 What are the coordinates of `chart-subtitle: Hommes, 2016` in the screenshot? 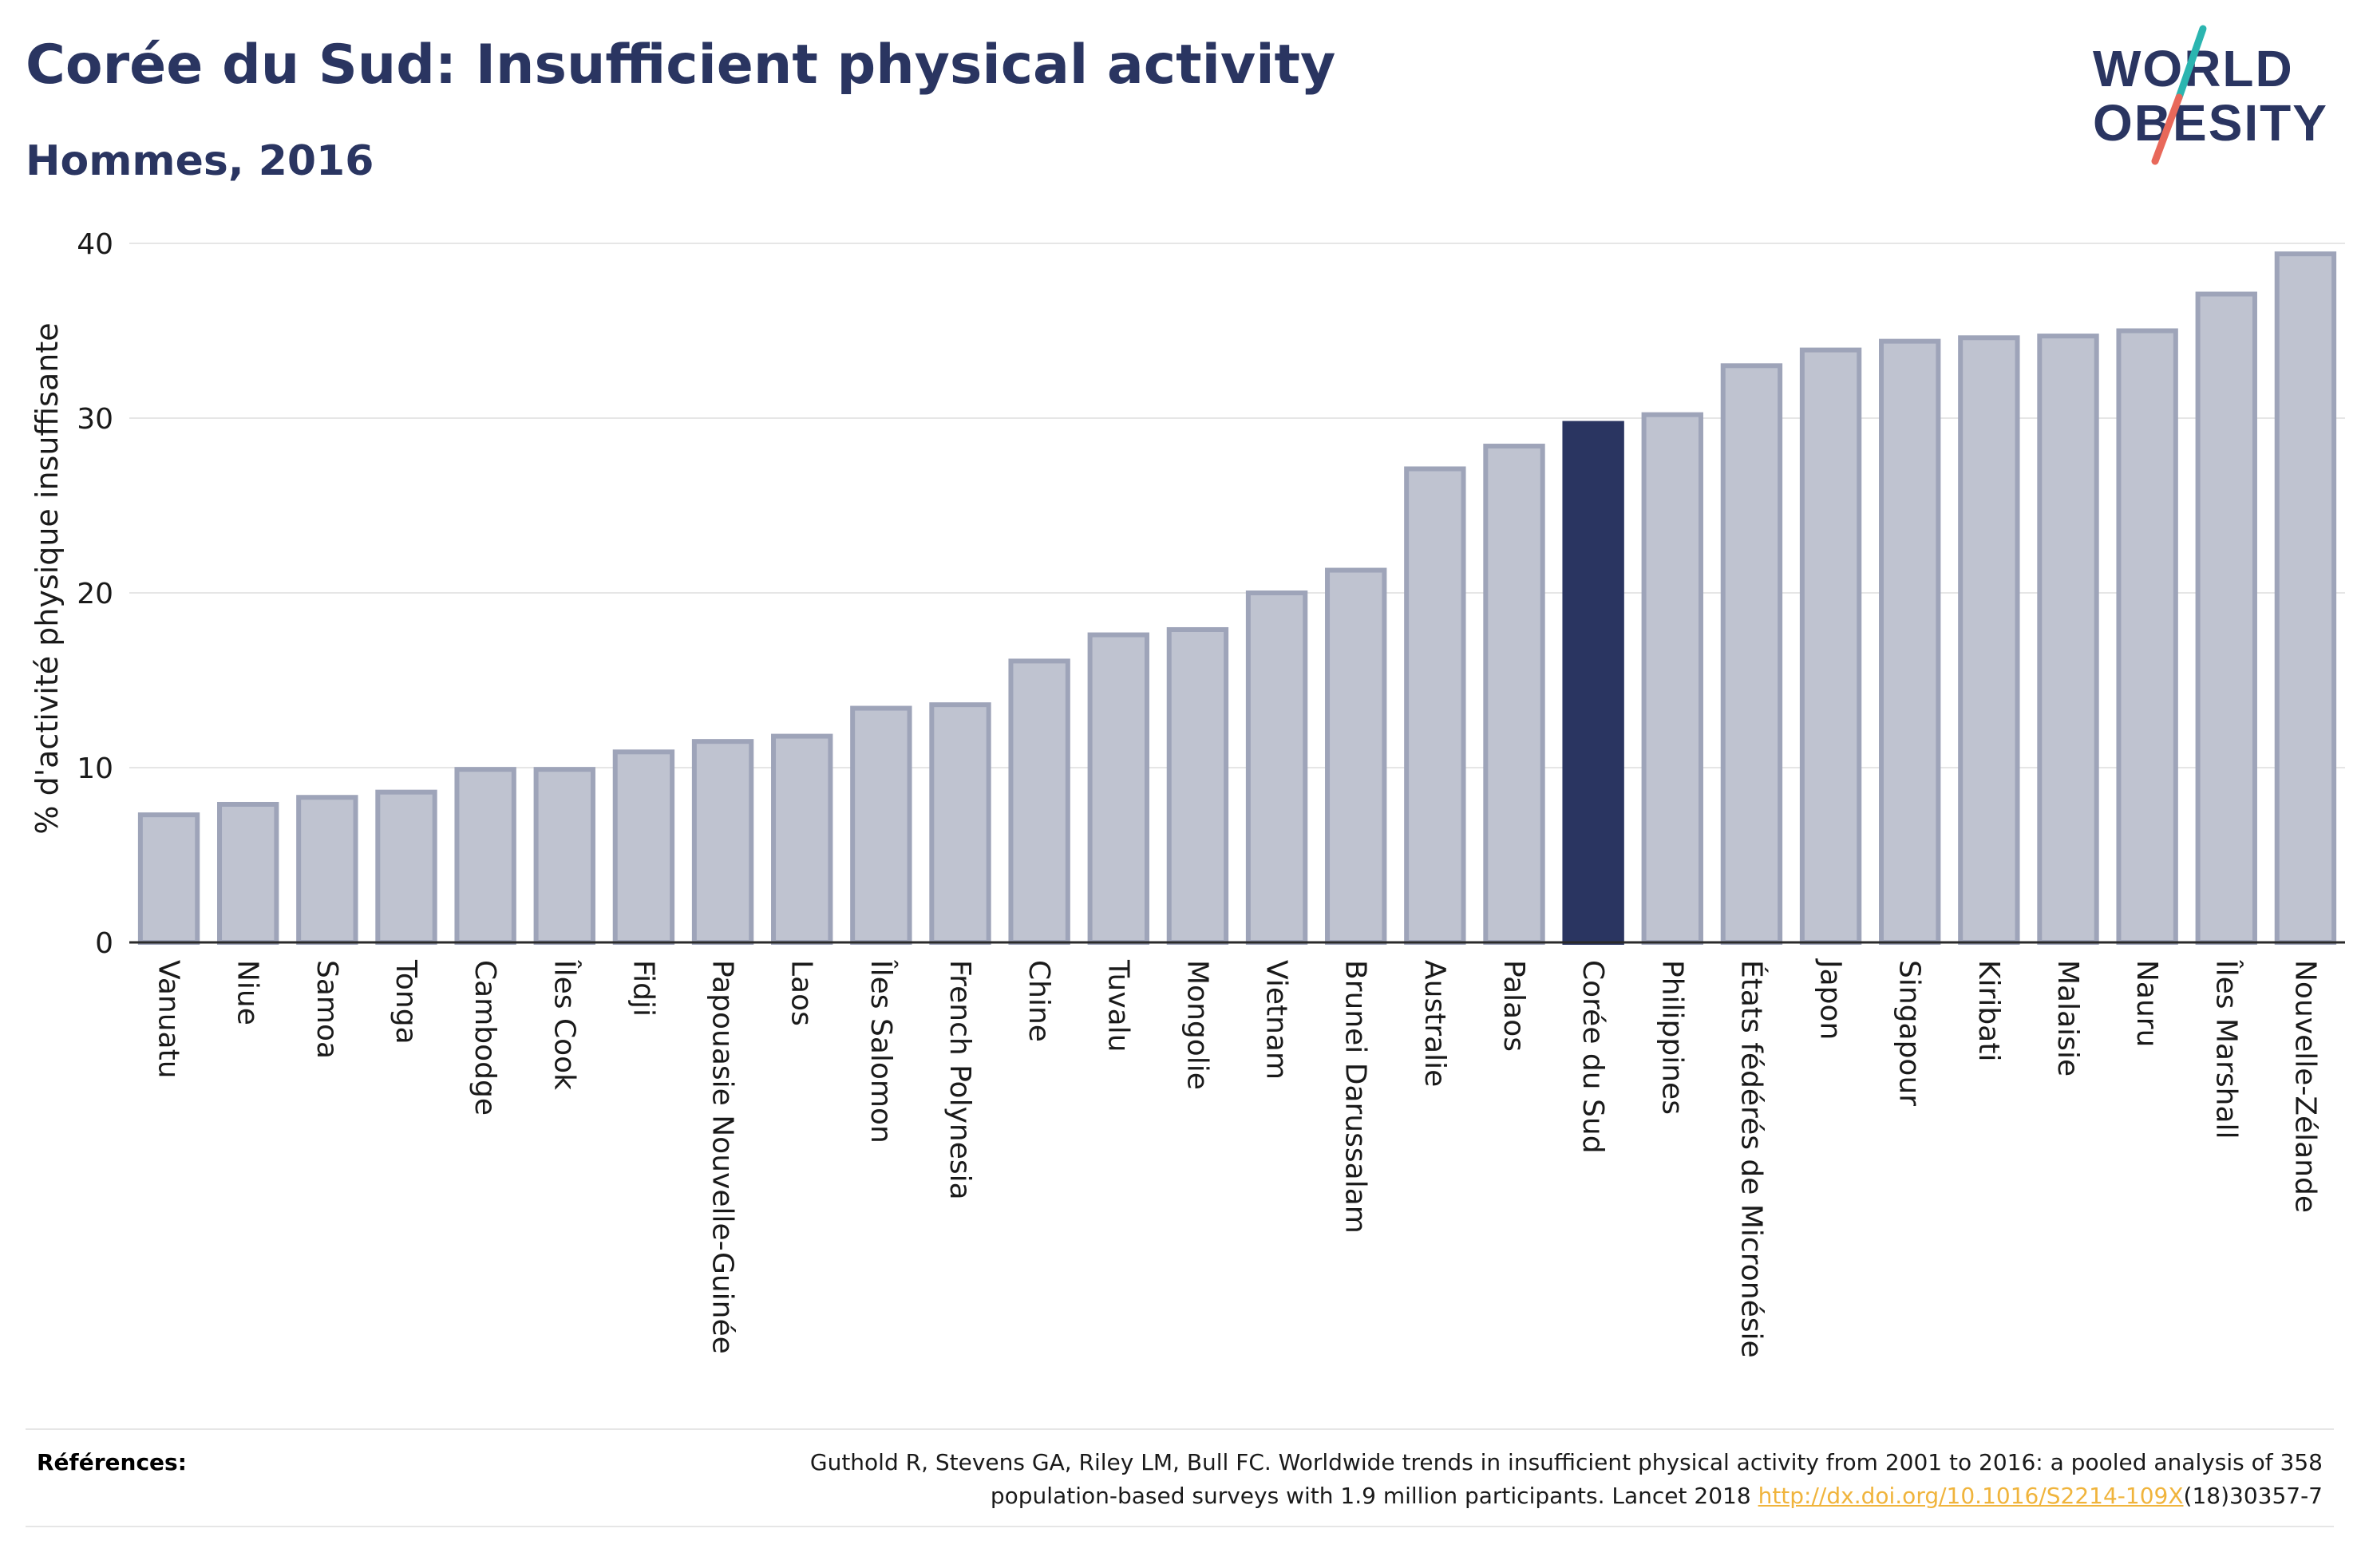 It's located at (200, 161).